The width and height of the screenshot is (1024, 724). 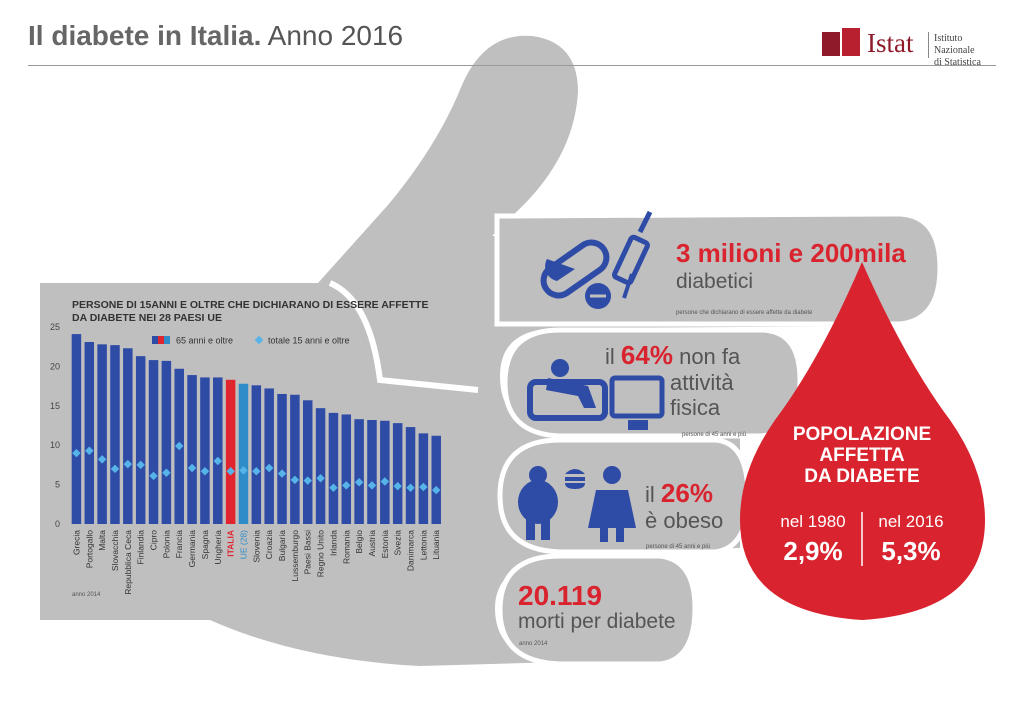 I want to click on category-label: Austria, so click(x=372, y=543).